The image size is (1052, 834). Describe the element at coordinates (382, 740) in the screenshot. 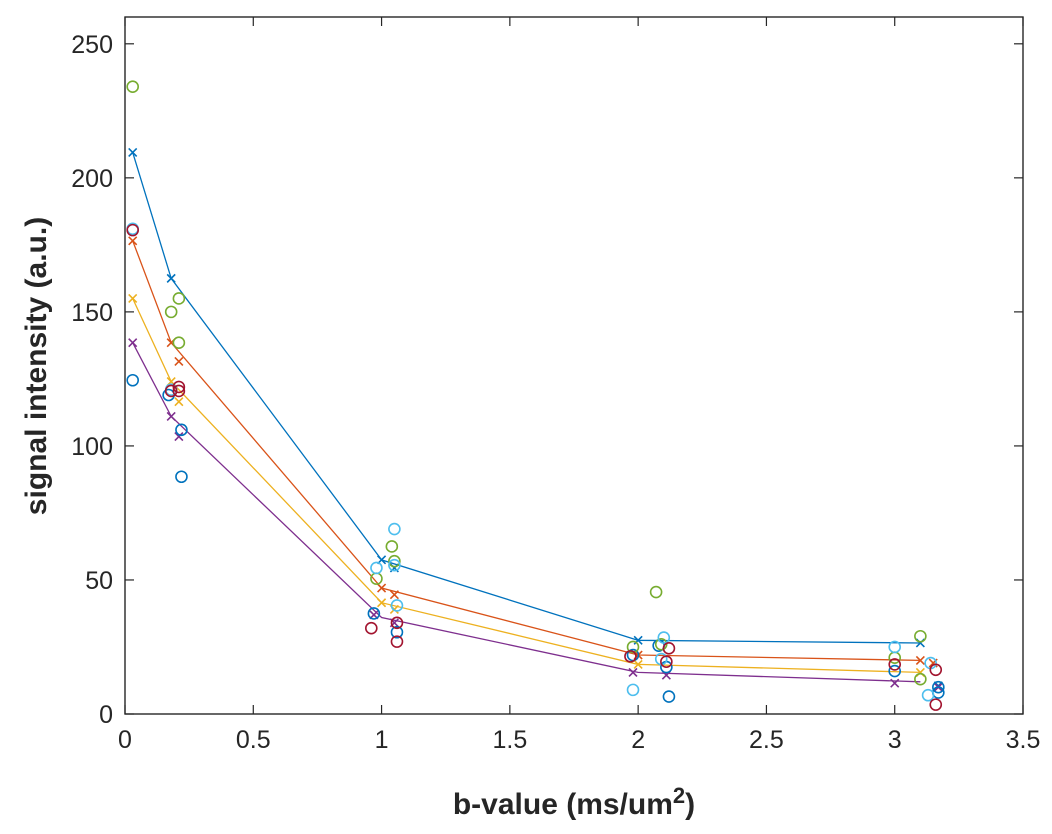

I see `x-tick-label: 1` at that location.